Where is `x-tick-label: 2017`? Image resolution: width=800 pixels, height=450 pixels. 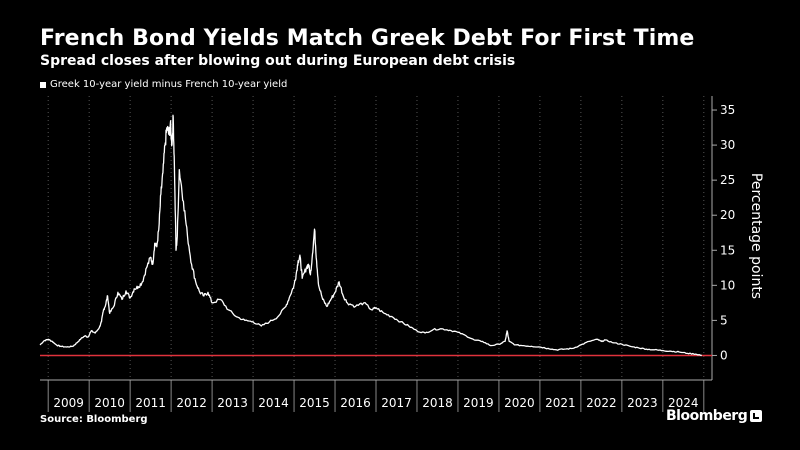 x-tick-label: 2017 is located at coordinates (396, 403).